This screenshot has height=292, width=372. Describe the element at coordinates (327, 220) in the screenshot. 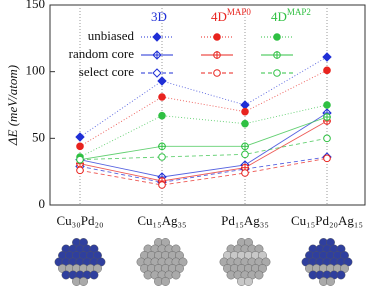

I see `x-tick-label: Cu₁₅Pd₂₀Ag₁₅` at that location.